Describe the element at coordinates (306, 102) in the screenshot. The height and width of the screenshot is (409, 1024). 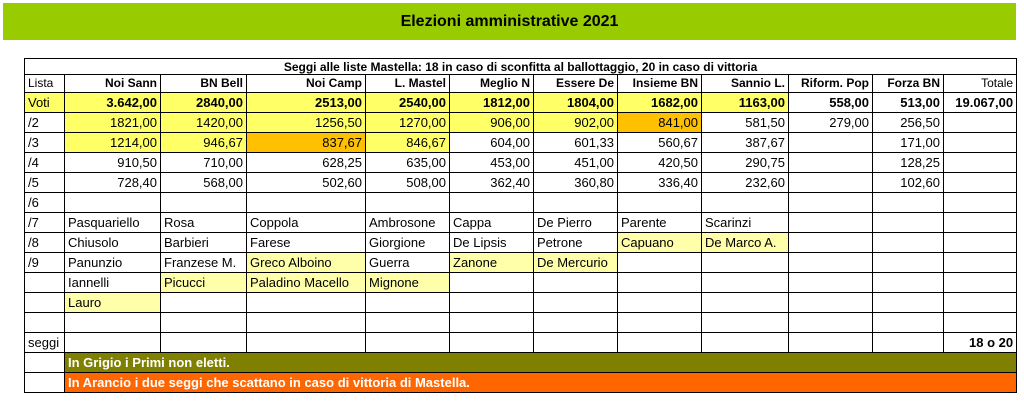
I see `cell: 2513,00` at that location.